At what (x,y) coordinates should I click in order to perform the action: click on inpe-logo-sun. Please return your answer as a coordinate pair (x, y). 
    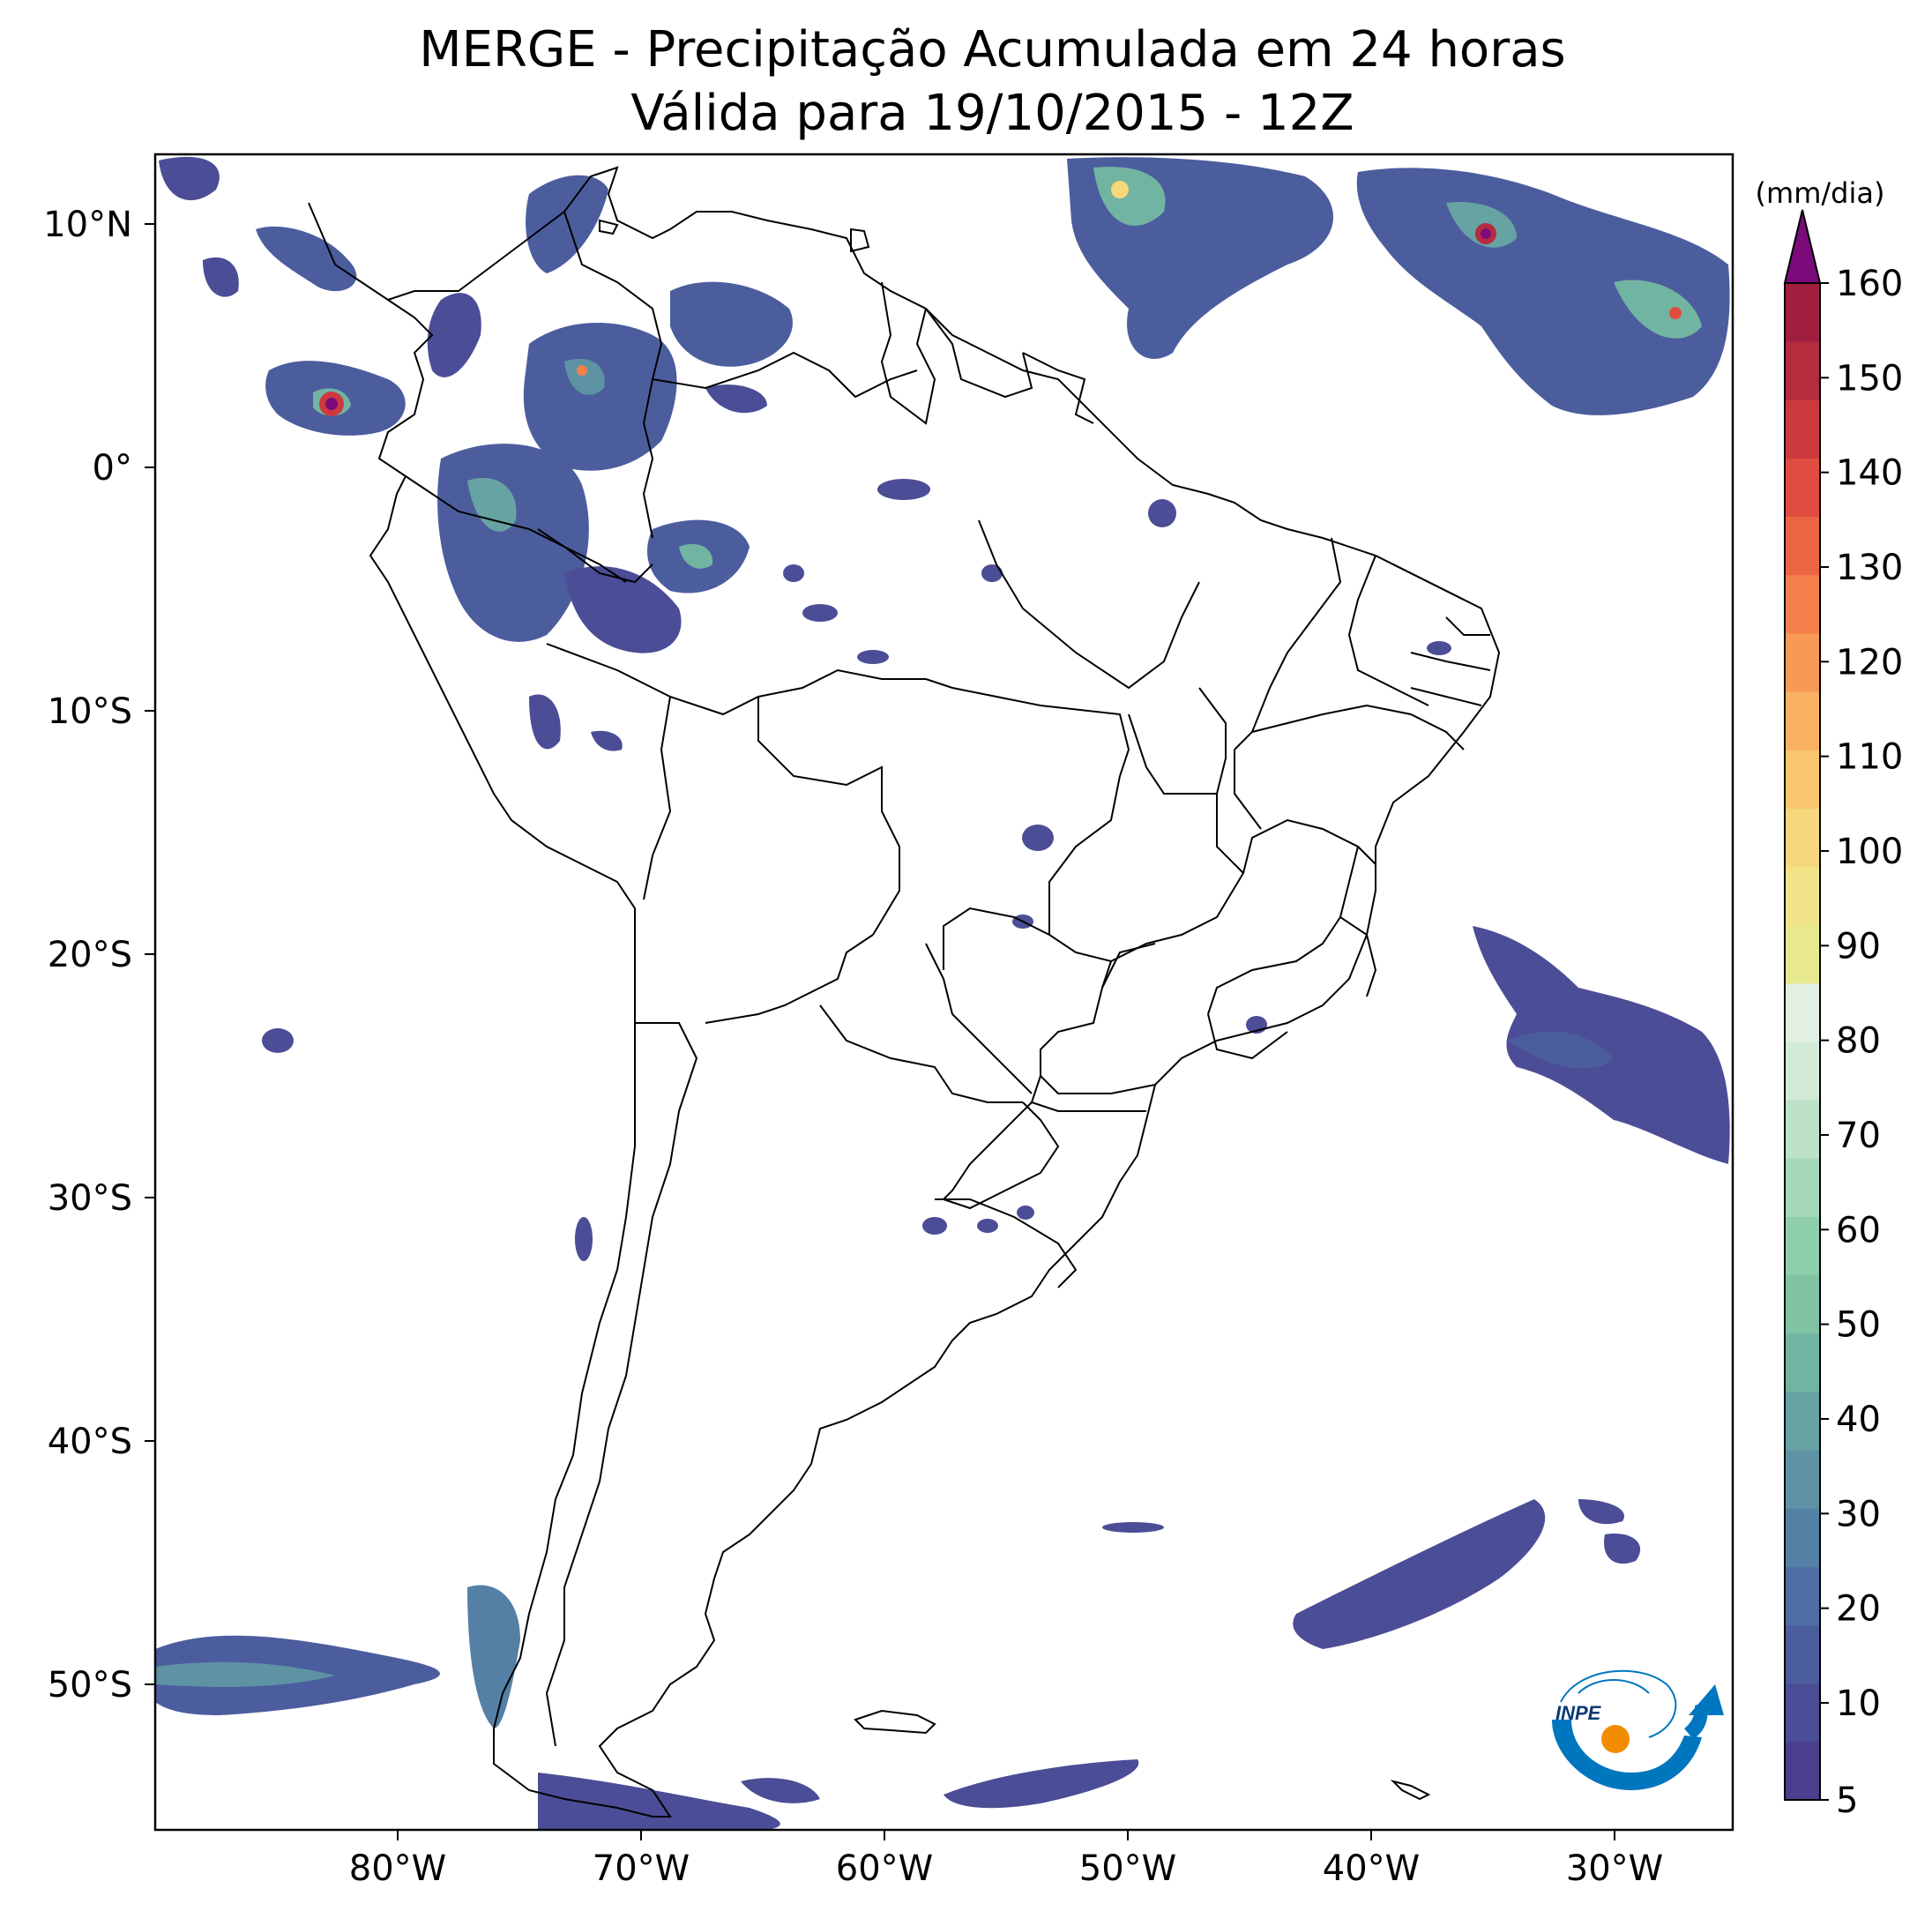
    Looking at the image, I should click on (1615, 1739).